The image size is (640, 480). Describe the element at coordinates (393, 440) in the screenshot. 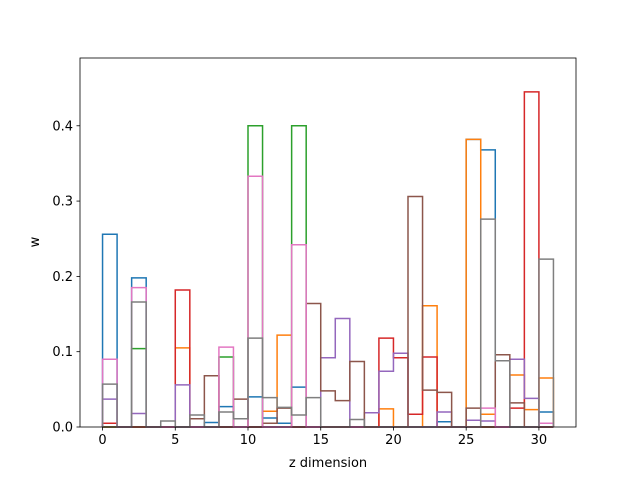

I see `x-tick-label: 20` at that location.